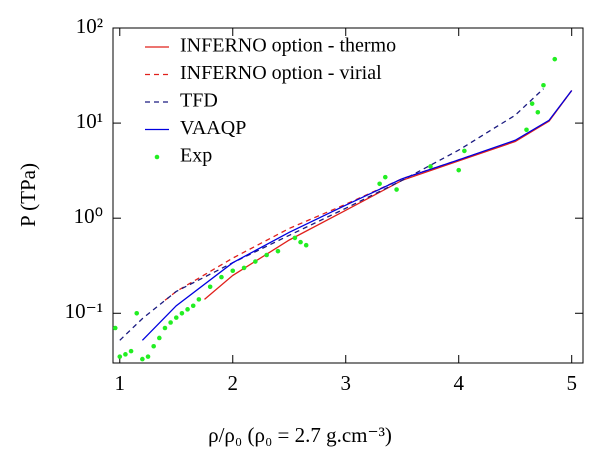  Describe the element at coordinates (28, 195) in the screenshot. I see `y-axis-label: P (TPa)` at that location.